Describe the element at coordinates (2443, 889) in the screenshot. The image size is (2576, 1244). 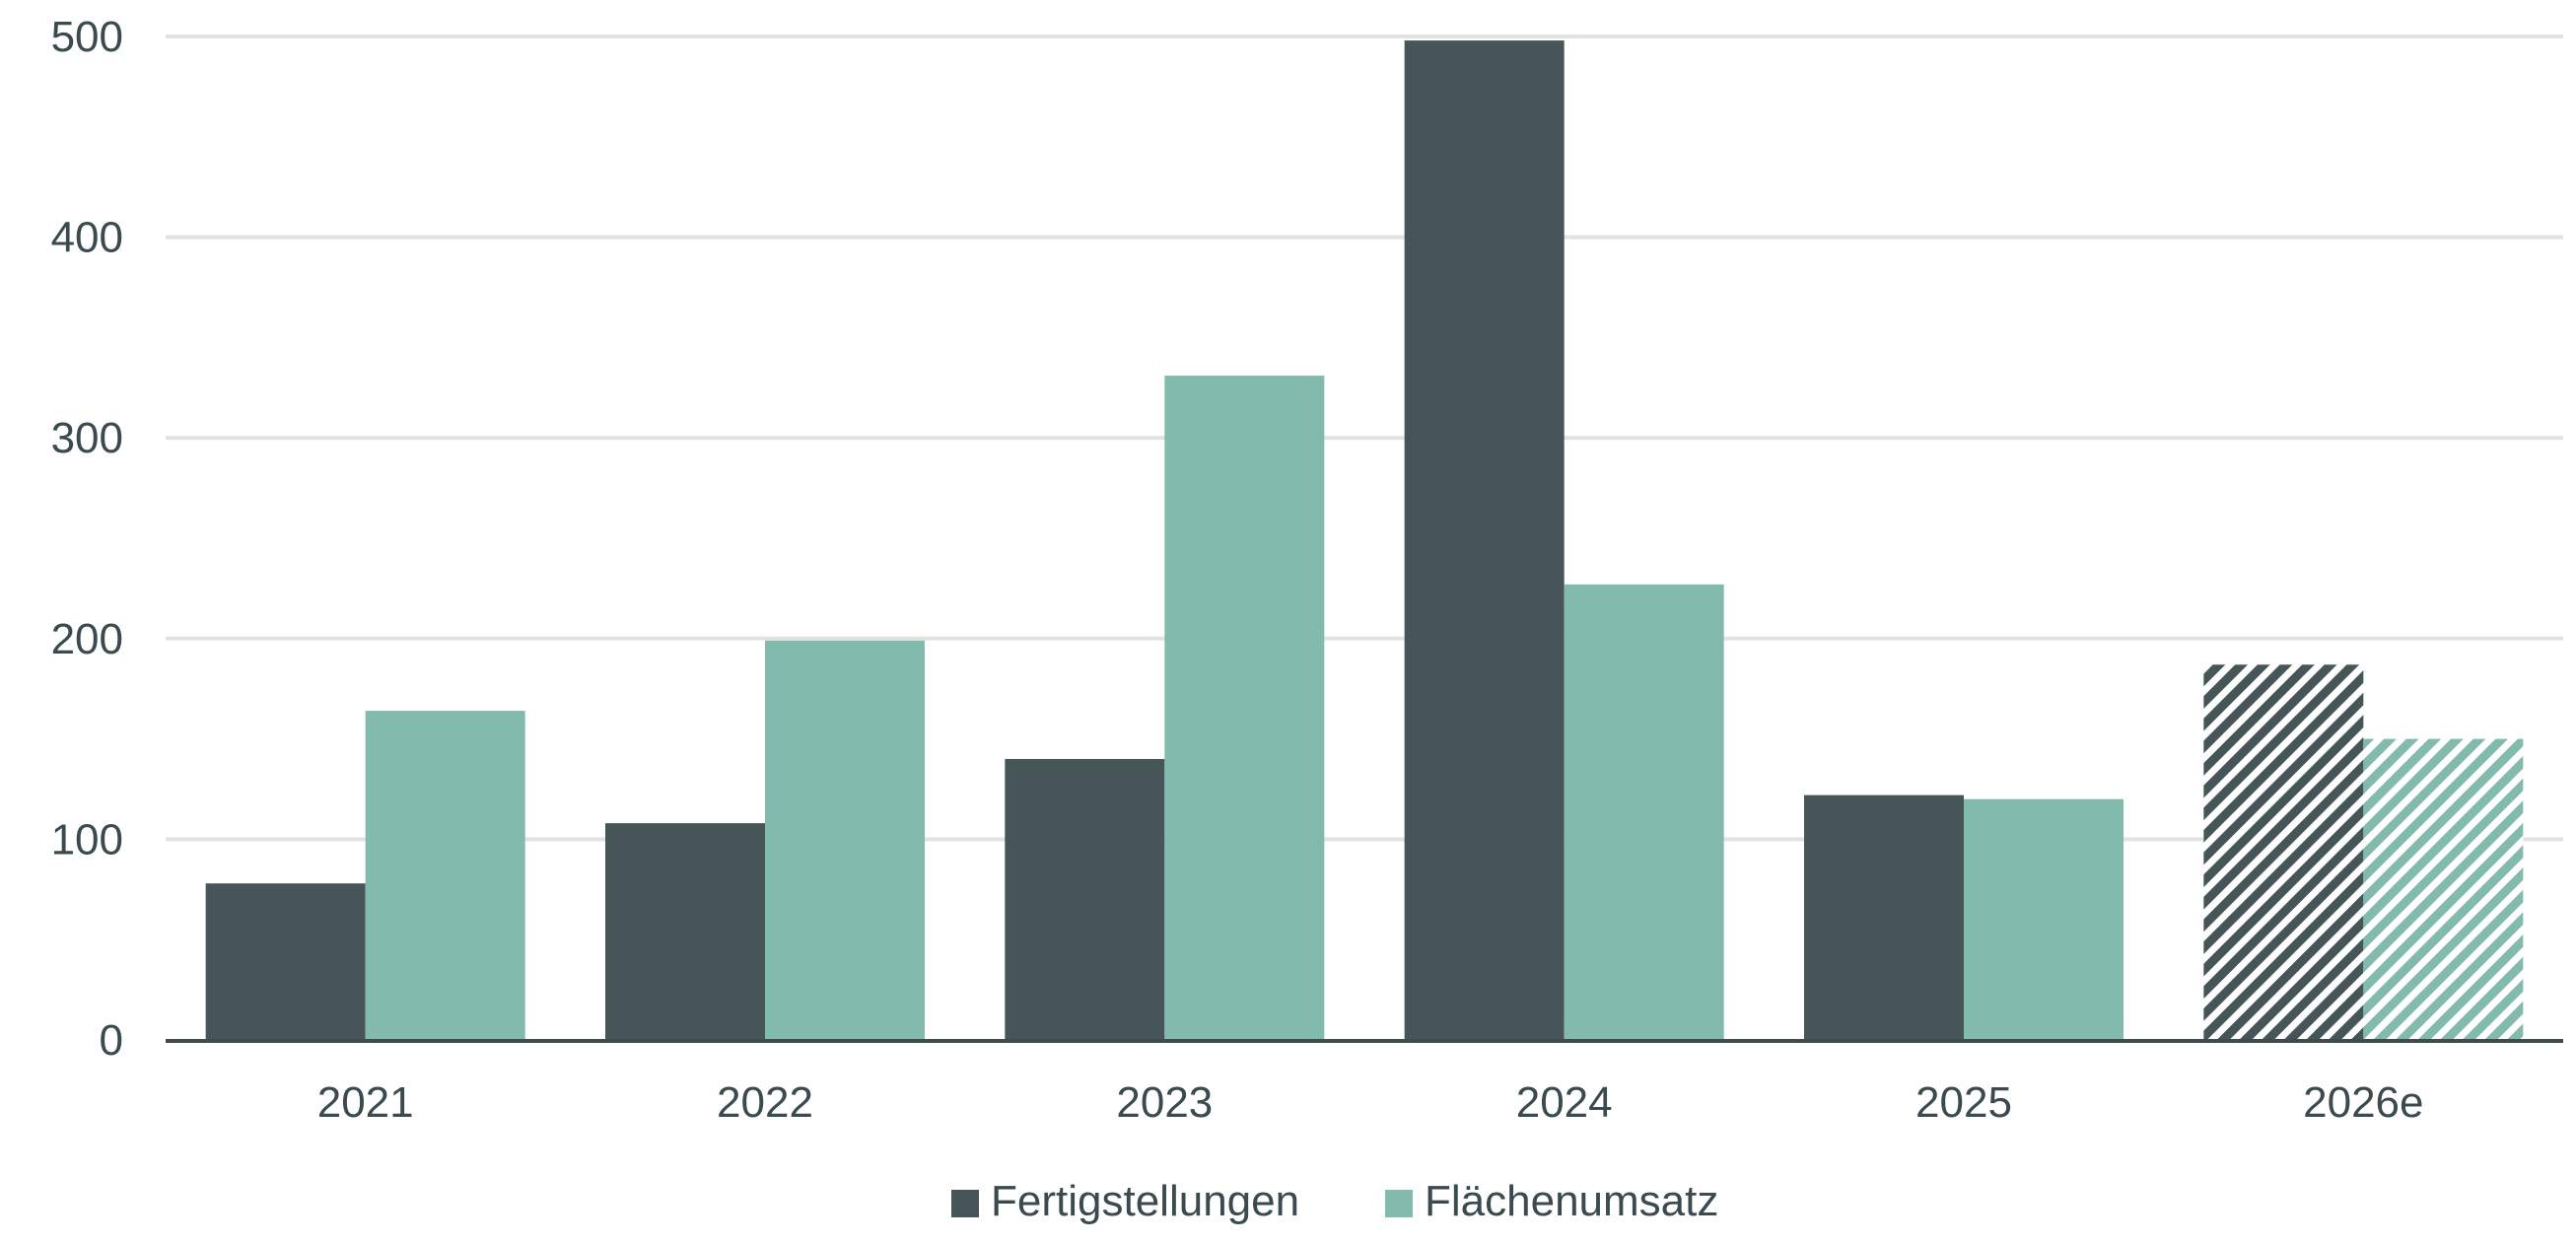
I see `bar-fl-chenumsatz-2026e` at that location.